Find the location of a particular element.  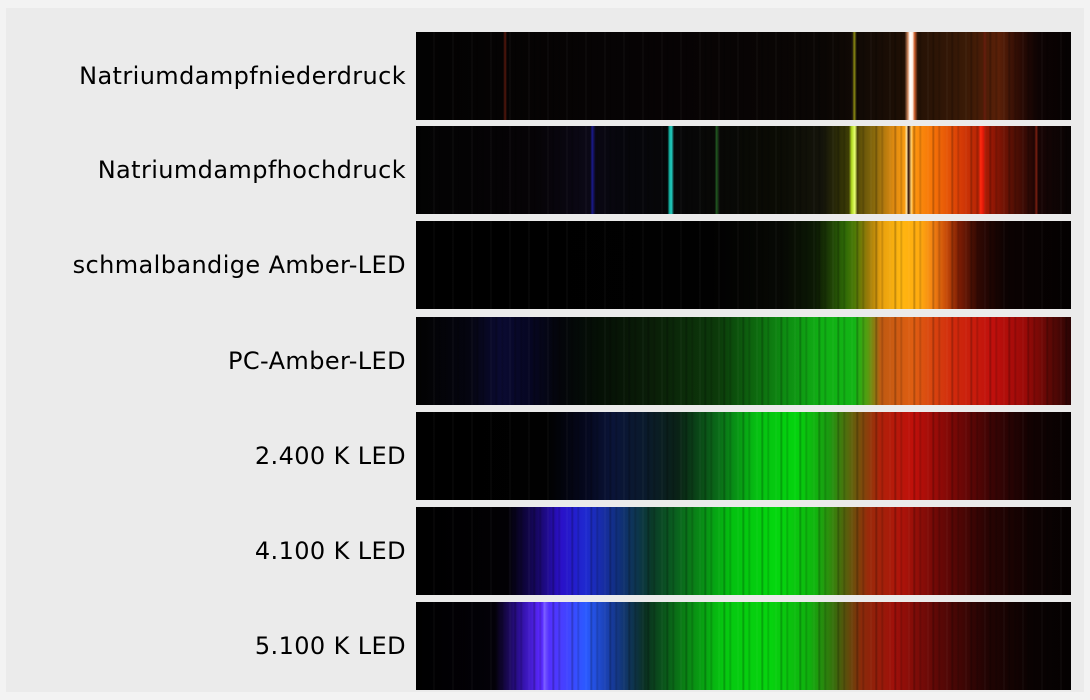

spectrum-label: 2.400 K LED is located at coordinates (206, 456).